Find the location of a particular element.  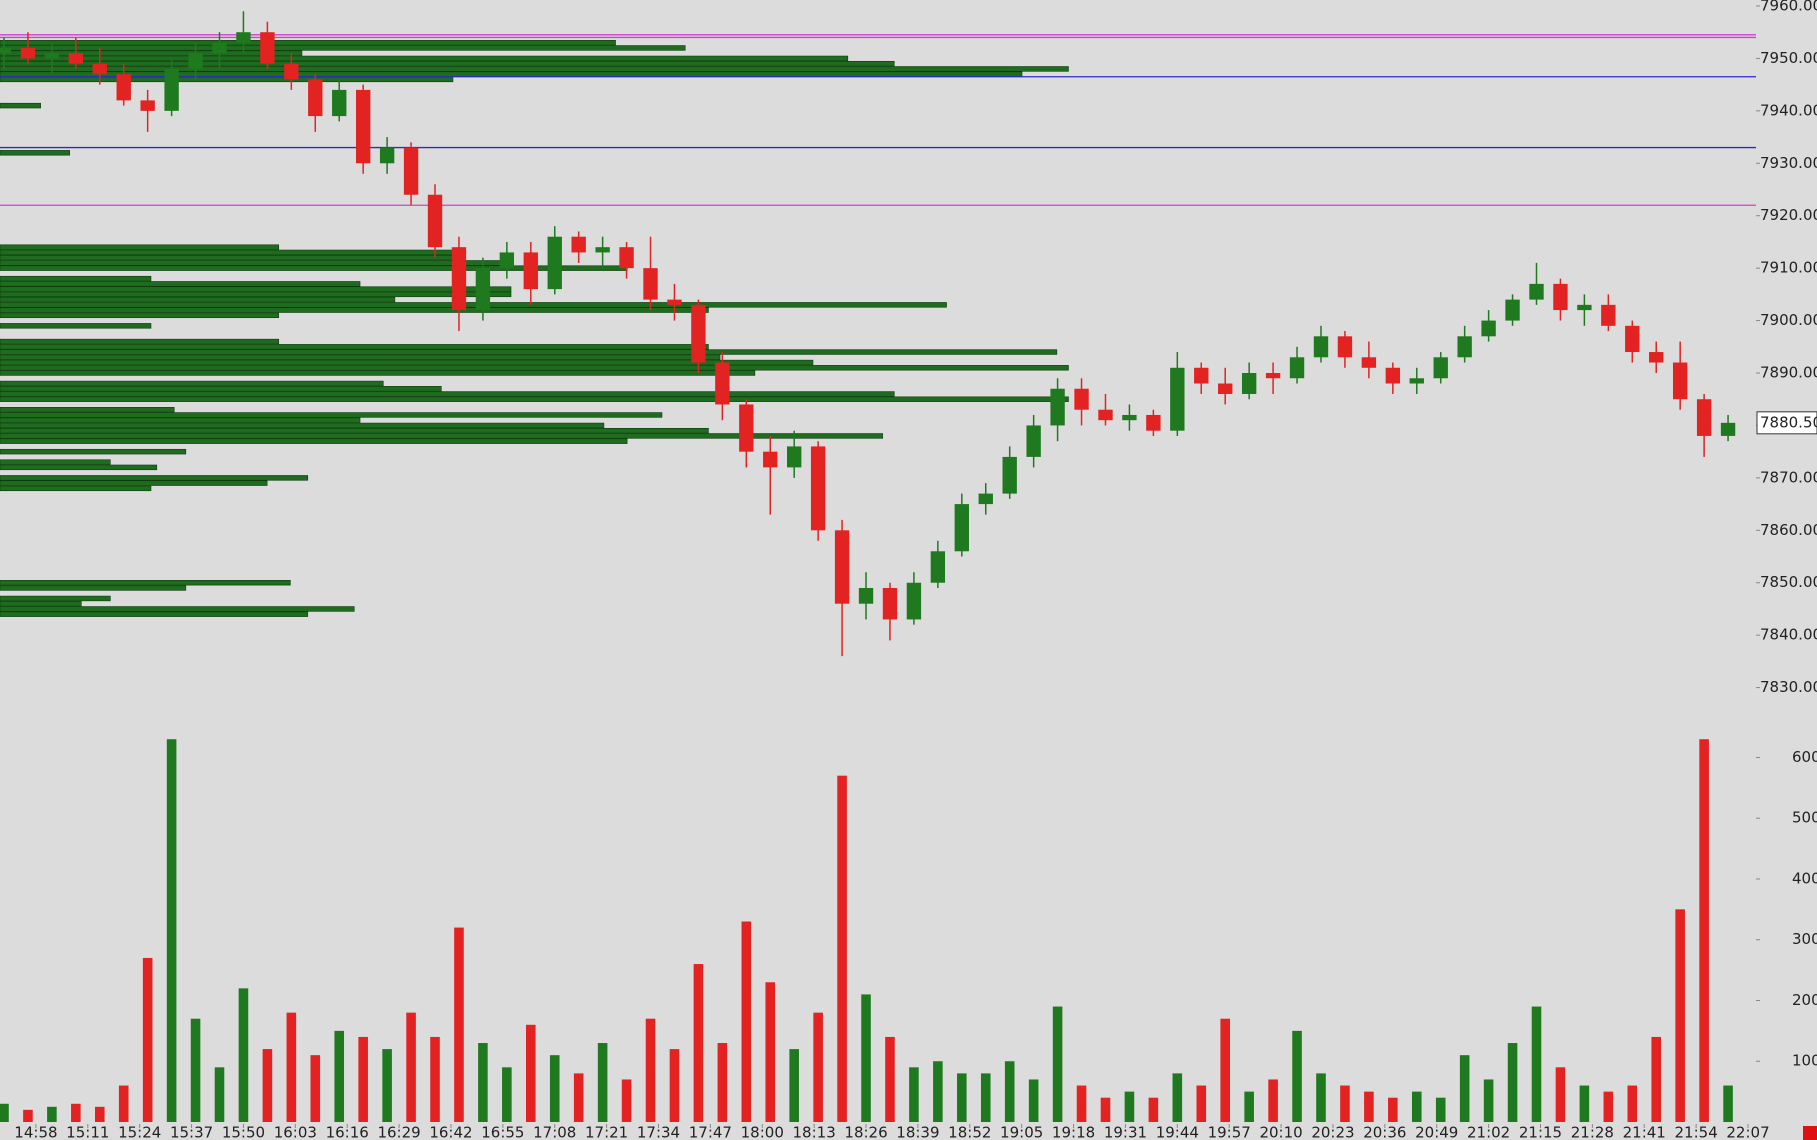

volume-tick-label: 3000 is located at coordinates (1804, 939).